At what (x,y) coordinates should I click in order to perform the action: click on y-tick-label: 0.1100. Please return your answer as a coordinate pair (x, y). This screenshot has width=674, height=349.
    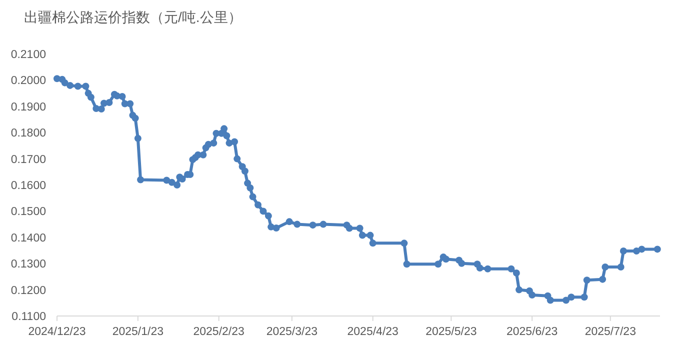
    Looking at the image, I should click on (29, 317).